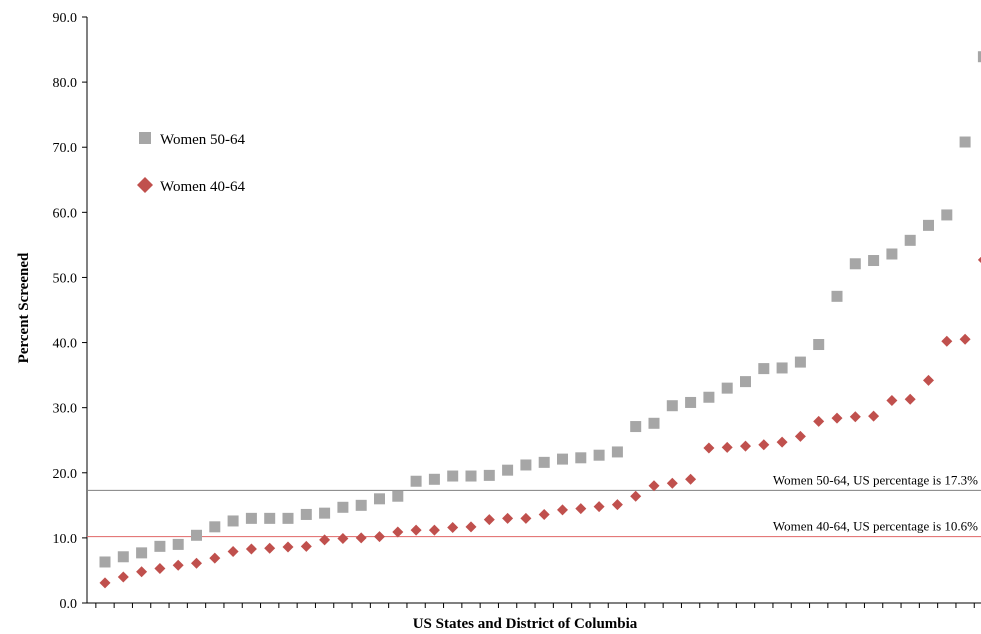 The height and width of the screenshot is (634, 981). Describe the element at coordinates (65, 278) in the screenshot. I see `y-tick-label: 50.0` at that location.